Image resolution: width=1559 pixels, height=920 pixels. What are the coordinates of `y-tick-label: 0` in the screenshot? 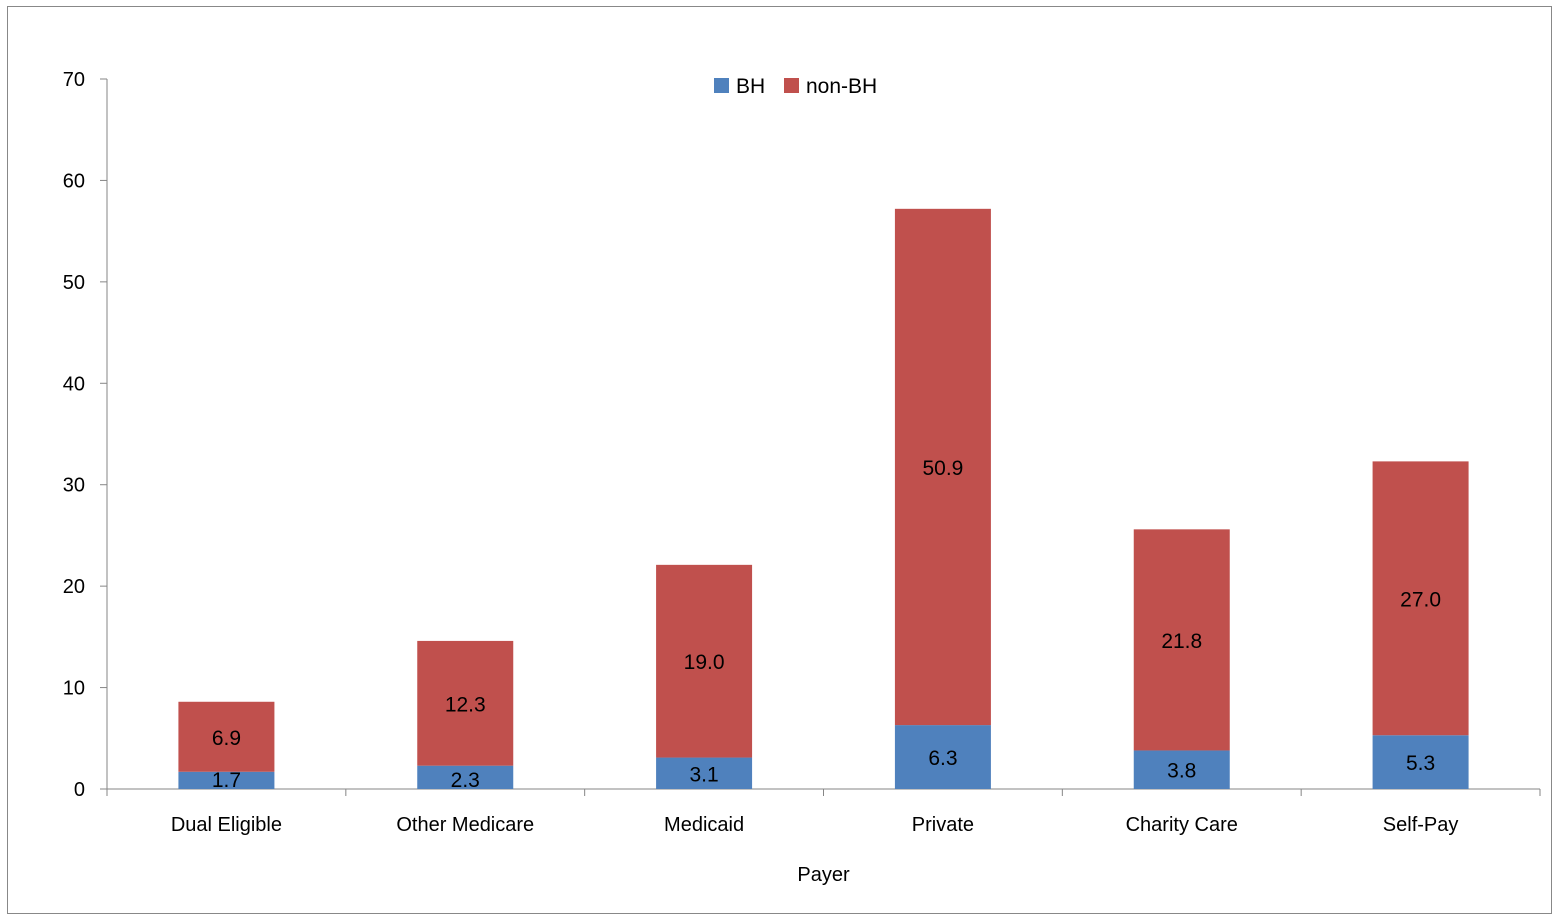 It's located at (79, 790).